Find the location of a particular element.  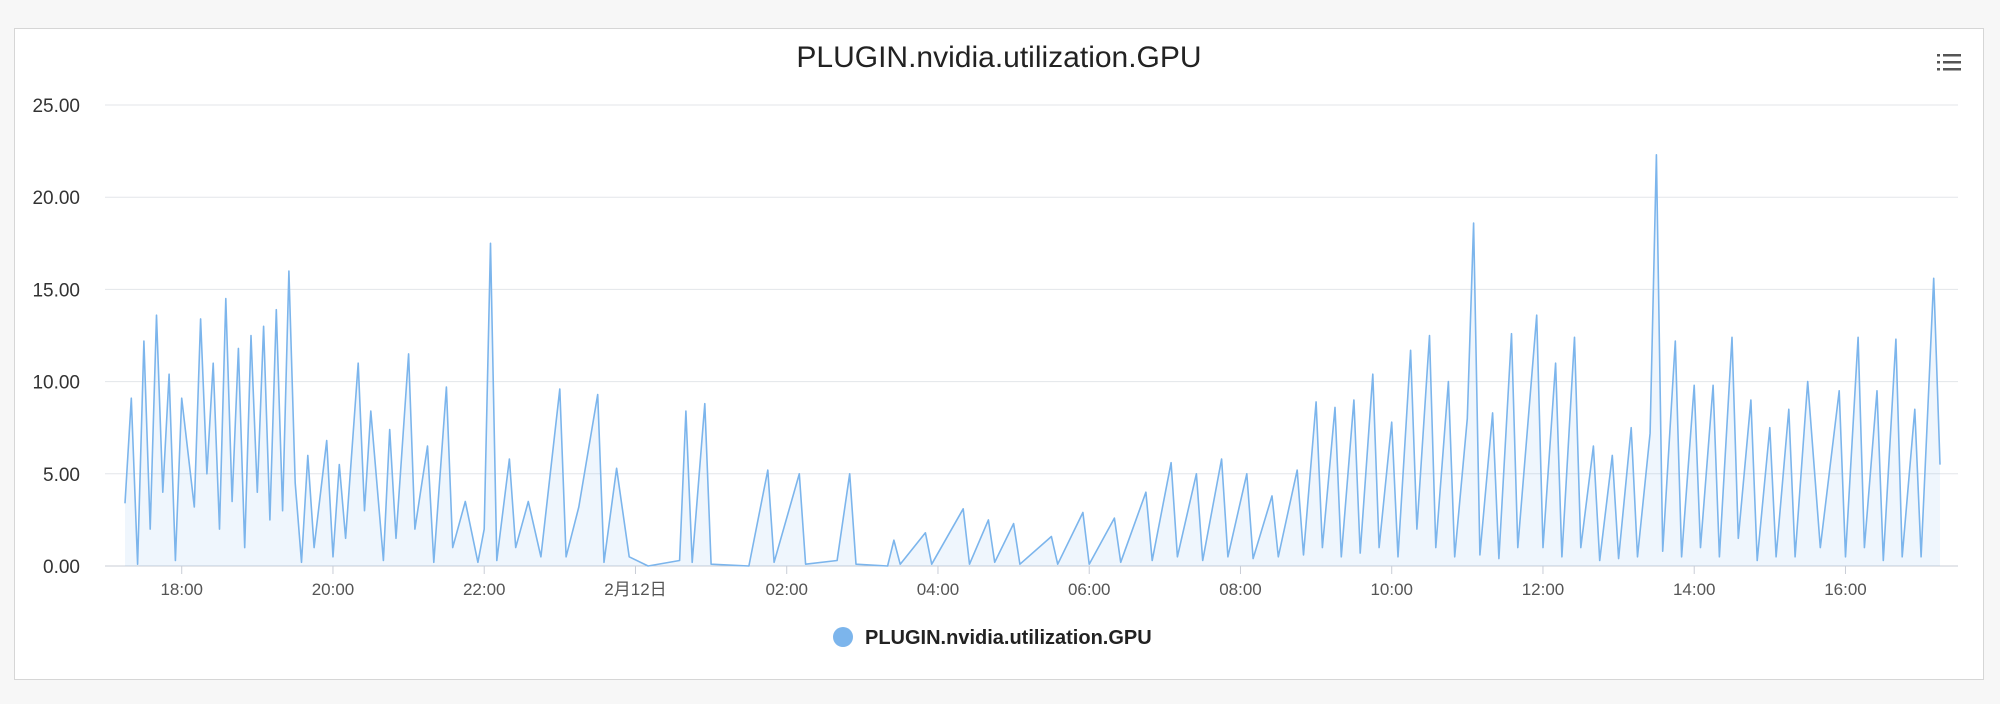

y-tick-label: 5.00 is located at coordinates (61, 475).